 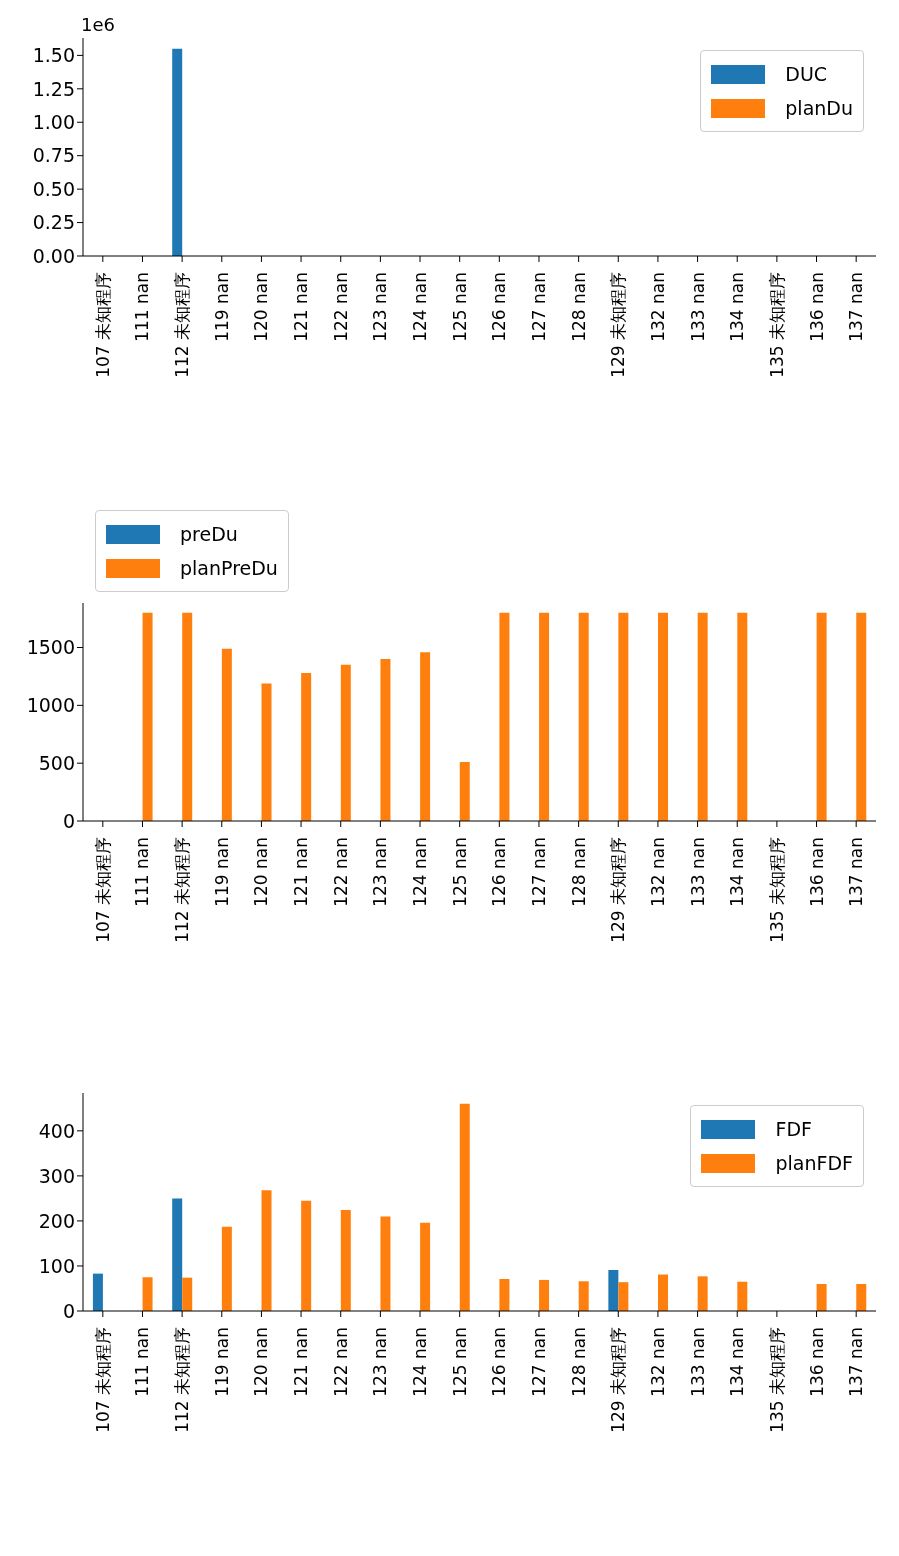 I want to click on legend-label: planFDF, so click(x=814, y=1163).